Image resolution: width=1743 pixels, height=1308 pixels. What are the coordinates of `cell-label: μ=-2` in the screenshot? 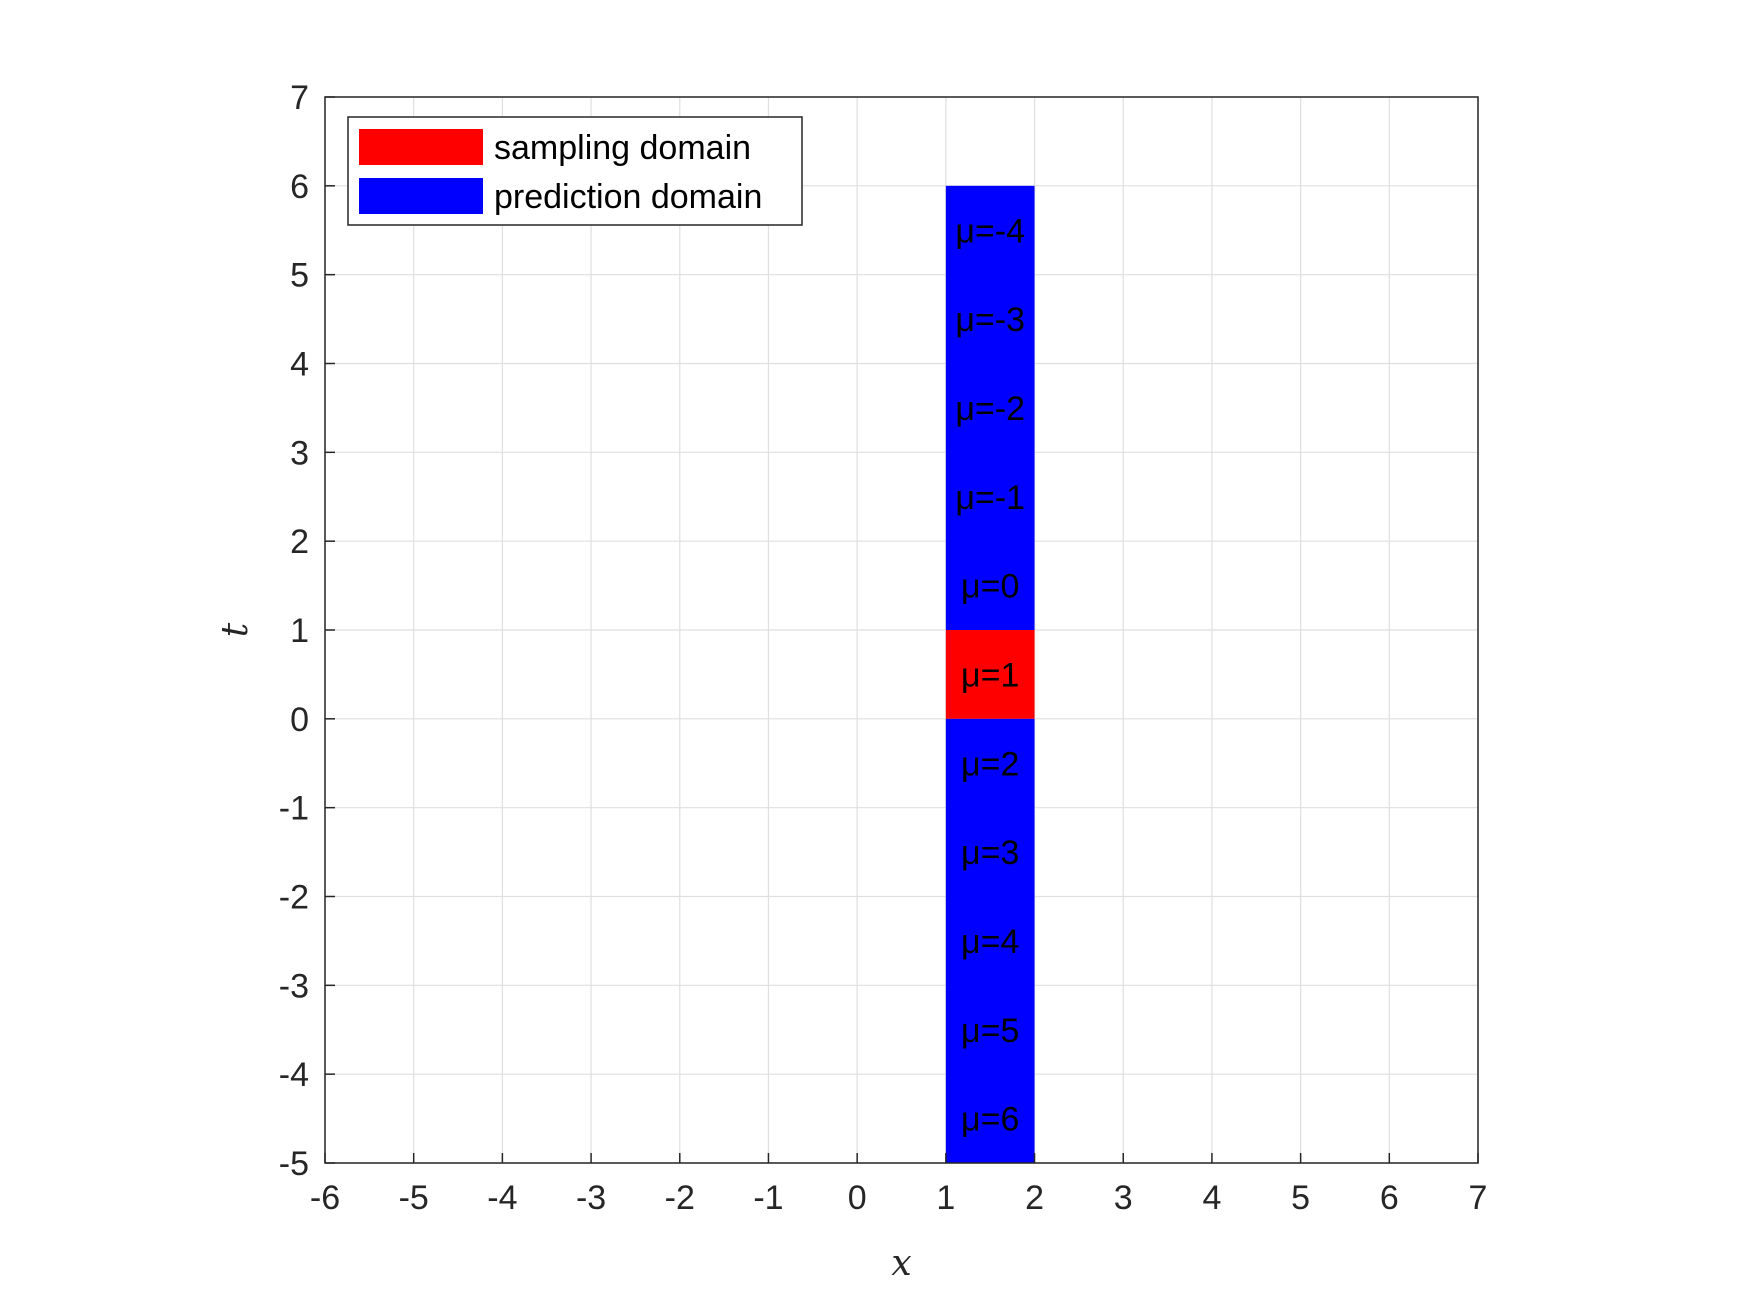 It's located at (990, 409).